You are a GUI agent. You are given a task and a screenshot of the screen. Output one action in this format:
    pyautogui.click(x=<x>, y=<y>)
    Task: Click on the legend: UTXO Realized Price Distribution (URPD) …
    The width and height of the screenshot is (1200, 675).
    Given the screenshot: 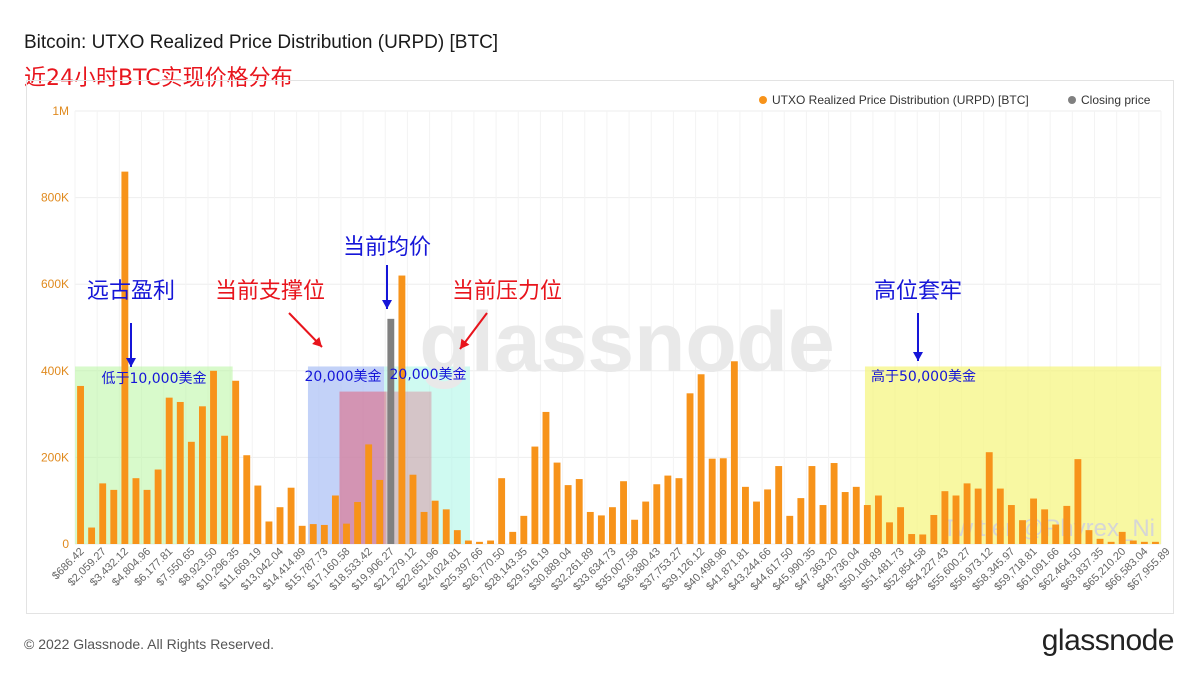 What is the action you would take?
    pyautogui.click(x=955, y=100)
    